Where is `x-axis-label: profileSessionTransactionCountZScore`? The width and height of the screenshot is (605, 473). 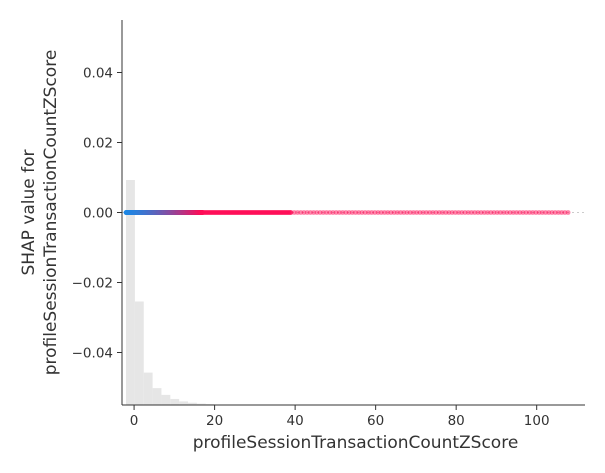 x-axis-label: profileSessionTransactionCountZScore is located at coordinates (356, 443).